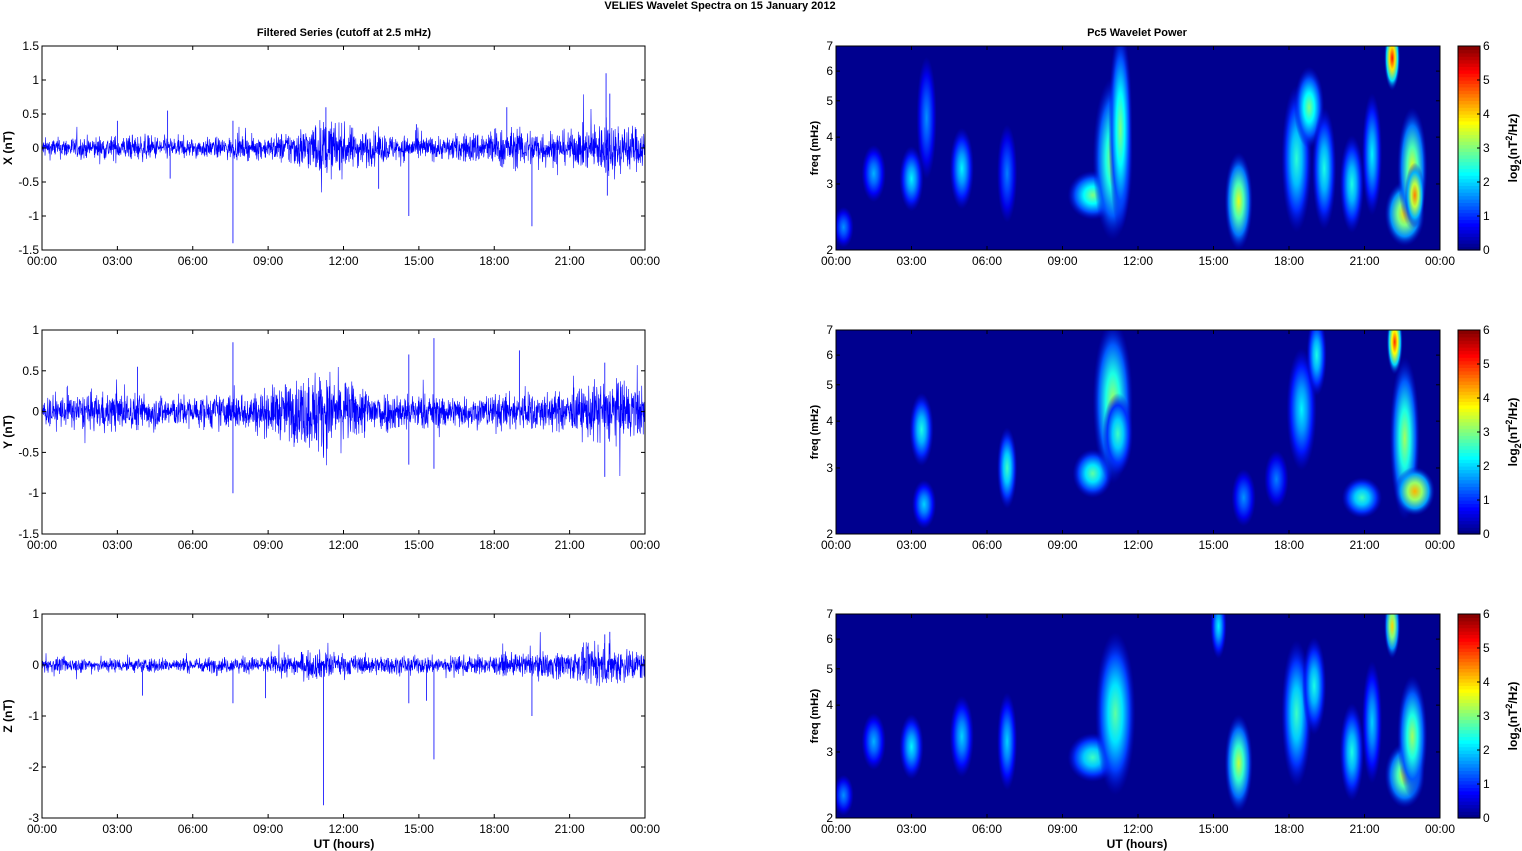 The width and height of the screenshot is (1522, 851). I want to click on heatmap-x-ylabel: freq (mHz), so click(815, 147).